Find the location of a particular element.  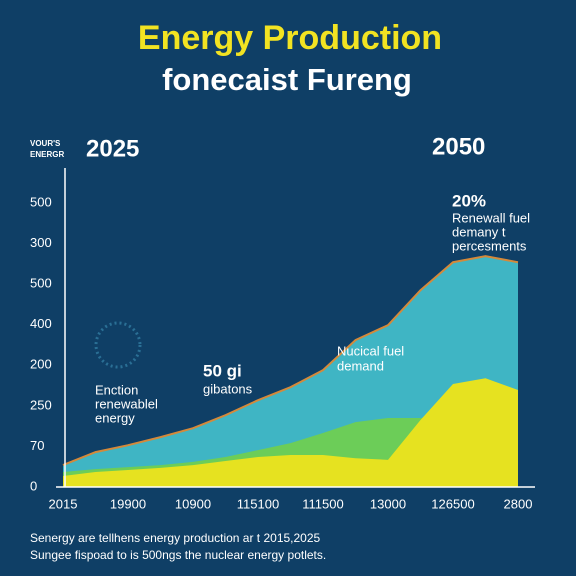

annotation: 50 gi is located at coordinates (222, 370).